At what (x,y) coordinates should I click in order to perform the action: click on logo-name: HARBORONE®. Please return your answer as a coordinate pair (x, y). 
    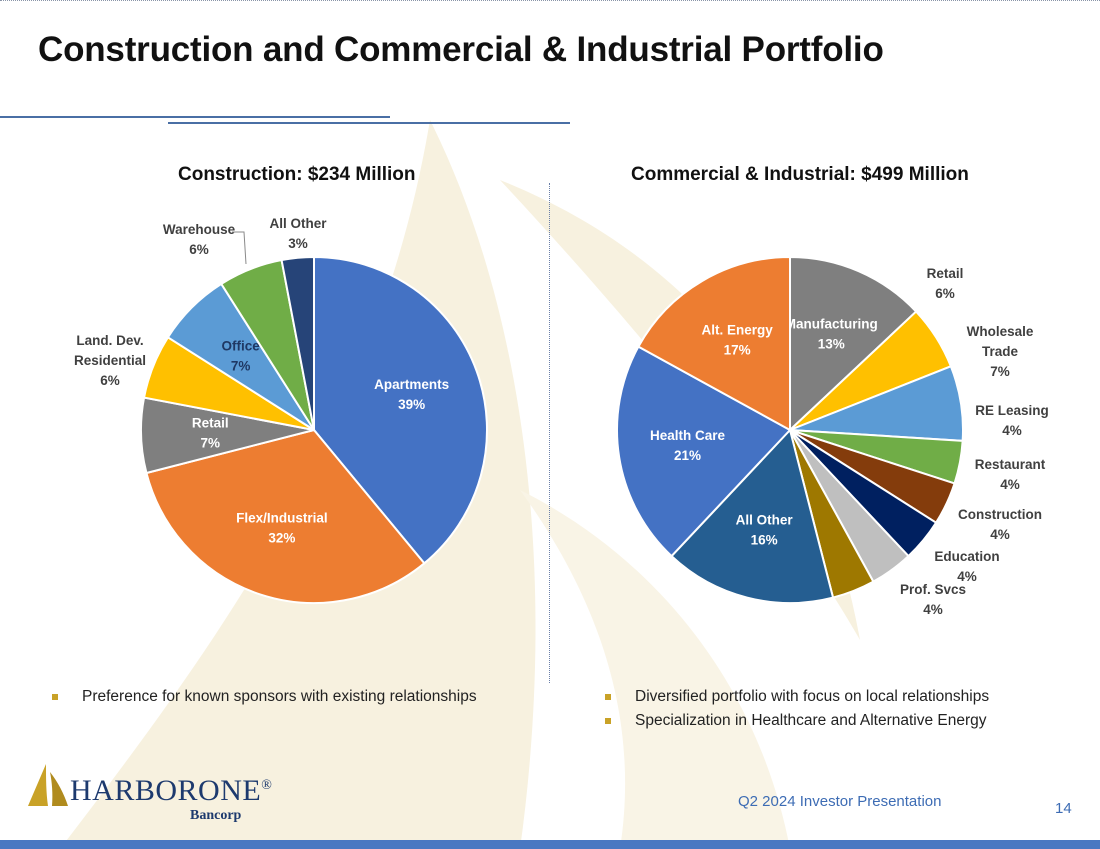
    Looking at the image, I should click on (171, 790).